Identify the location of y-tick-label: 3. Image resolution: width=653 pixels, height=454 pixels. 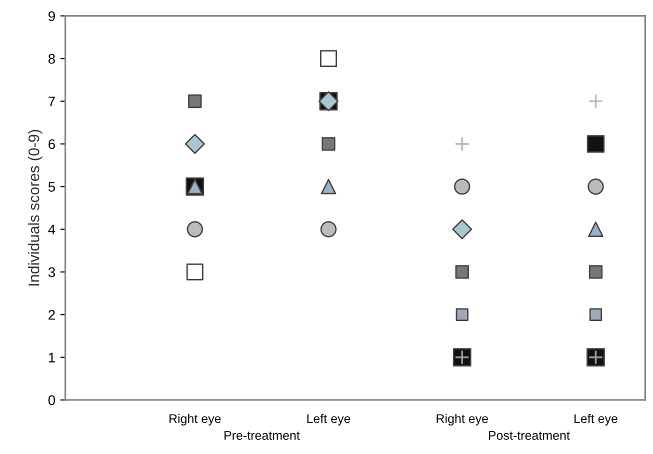
(51, 272).